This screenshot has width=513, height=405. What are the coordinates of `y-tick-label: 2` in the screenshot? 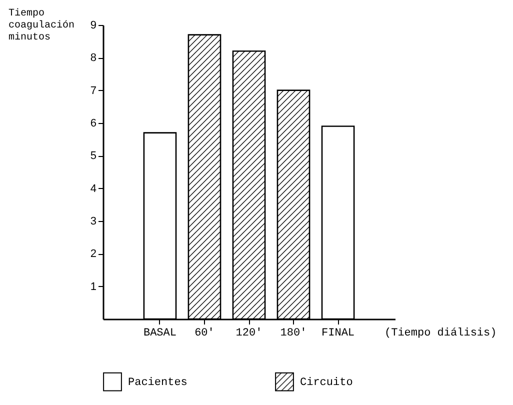 It's located at (93, 254).